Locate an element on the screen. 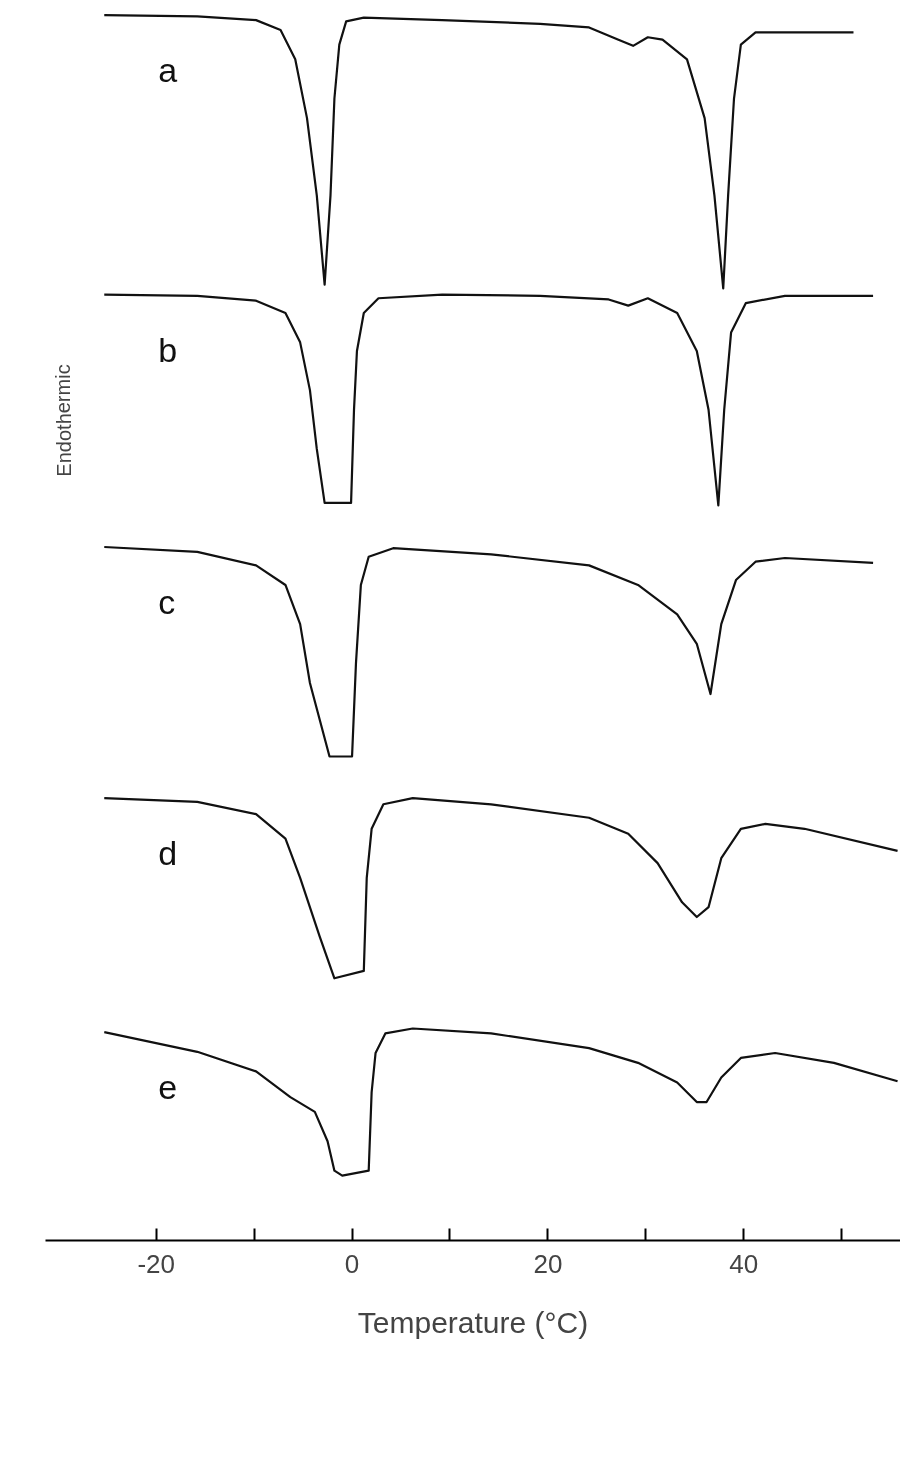  x-tick-label: -20 is located at coordinates (156, 1263).